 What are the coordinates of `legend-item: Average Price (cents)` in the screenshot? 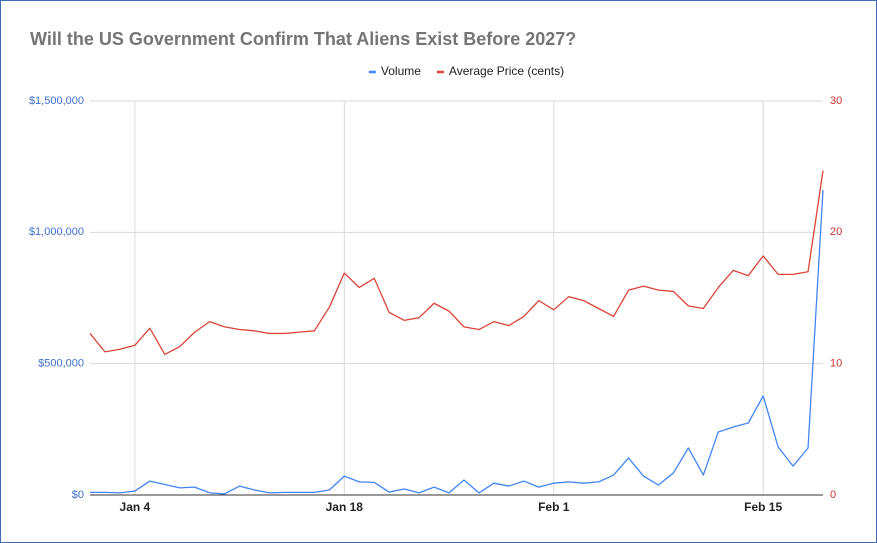 It's located at (500, 71).